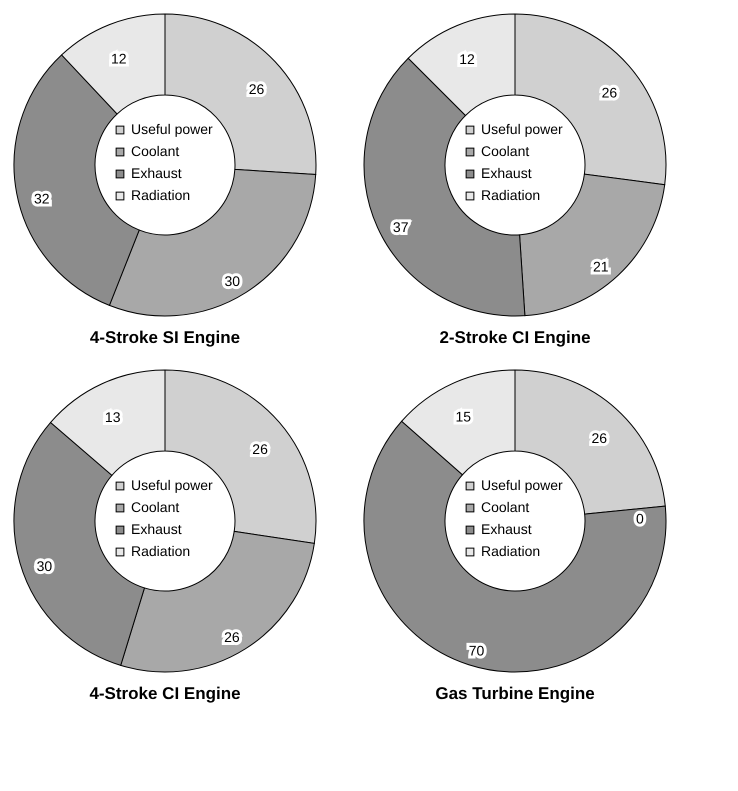 This screenshot has height=791, width=738. I want to click on data-label: 32, so click(42, 198).